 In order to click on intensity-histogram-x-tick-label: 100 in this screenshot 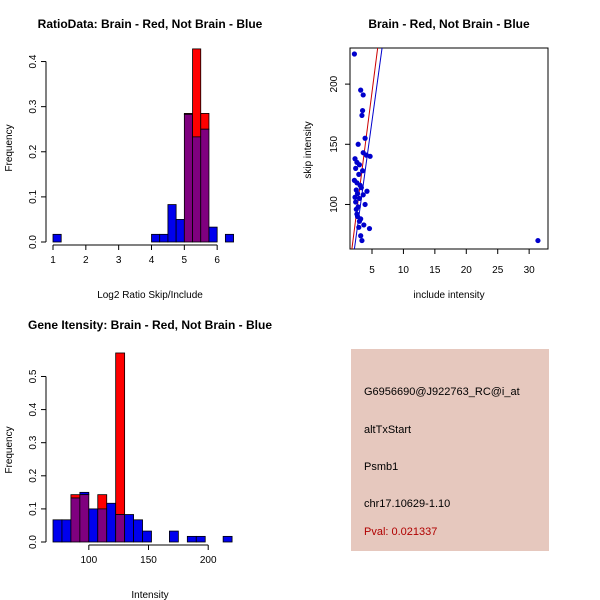, I will do `click(88, 560)`.